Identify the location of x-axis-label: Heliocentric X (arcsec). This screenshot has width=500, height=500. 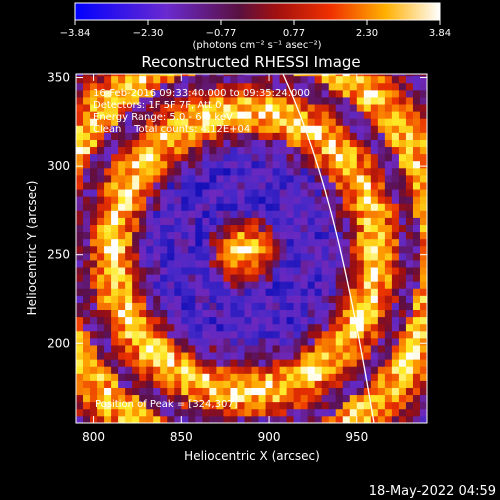
(252, 456).